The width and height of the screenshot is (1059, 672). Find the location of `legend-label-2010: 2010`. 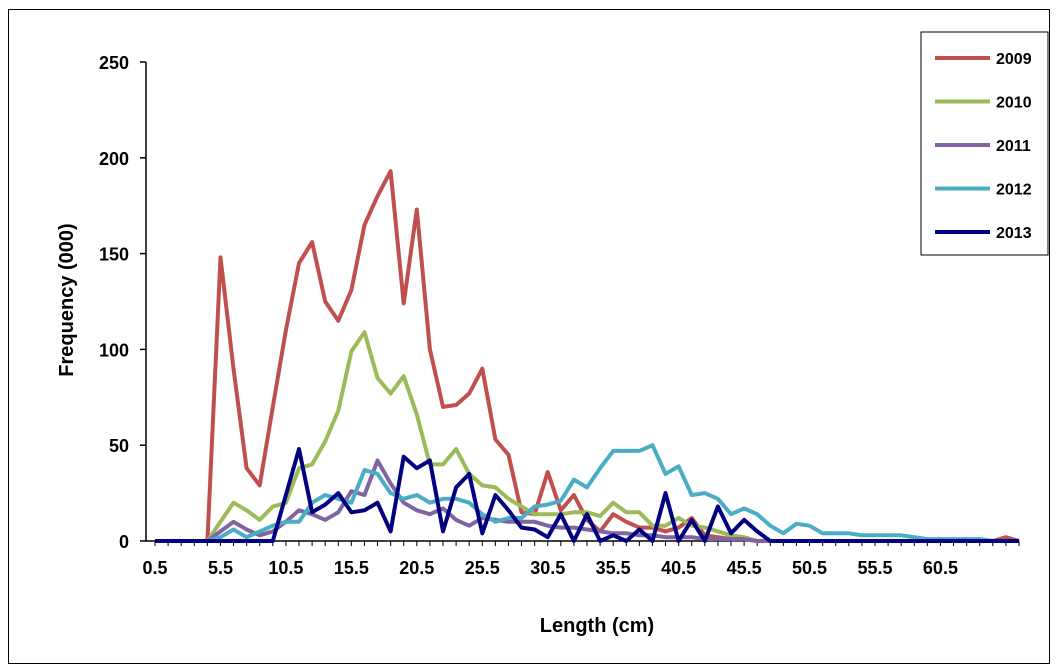

legend-label-2010: 2010 is located at coordinates (1014, 103).